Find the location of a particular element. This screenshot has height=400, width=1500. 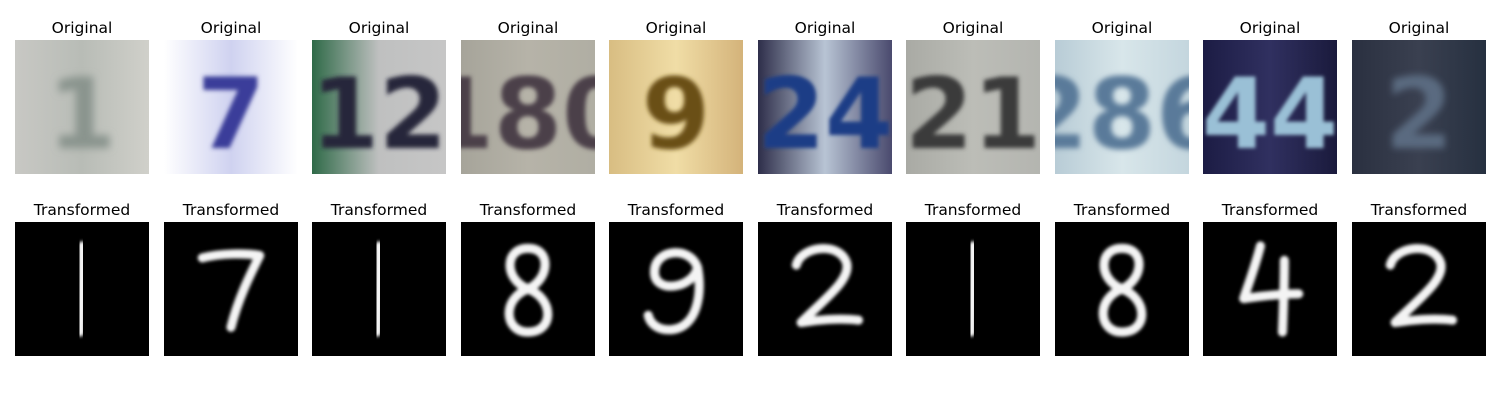

original-image: 286 is located at coordinates (1122, 107).